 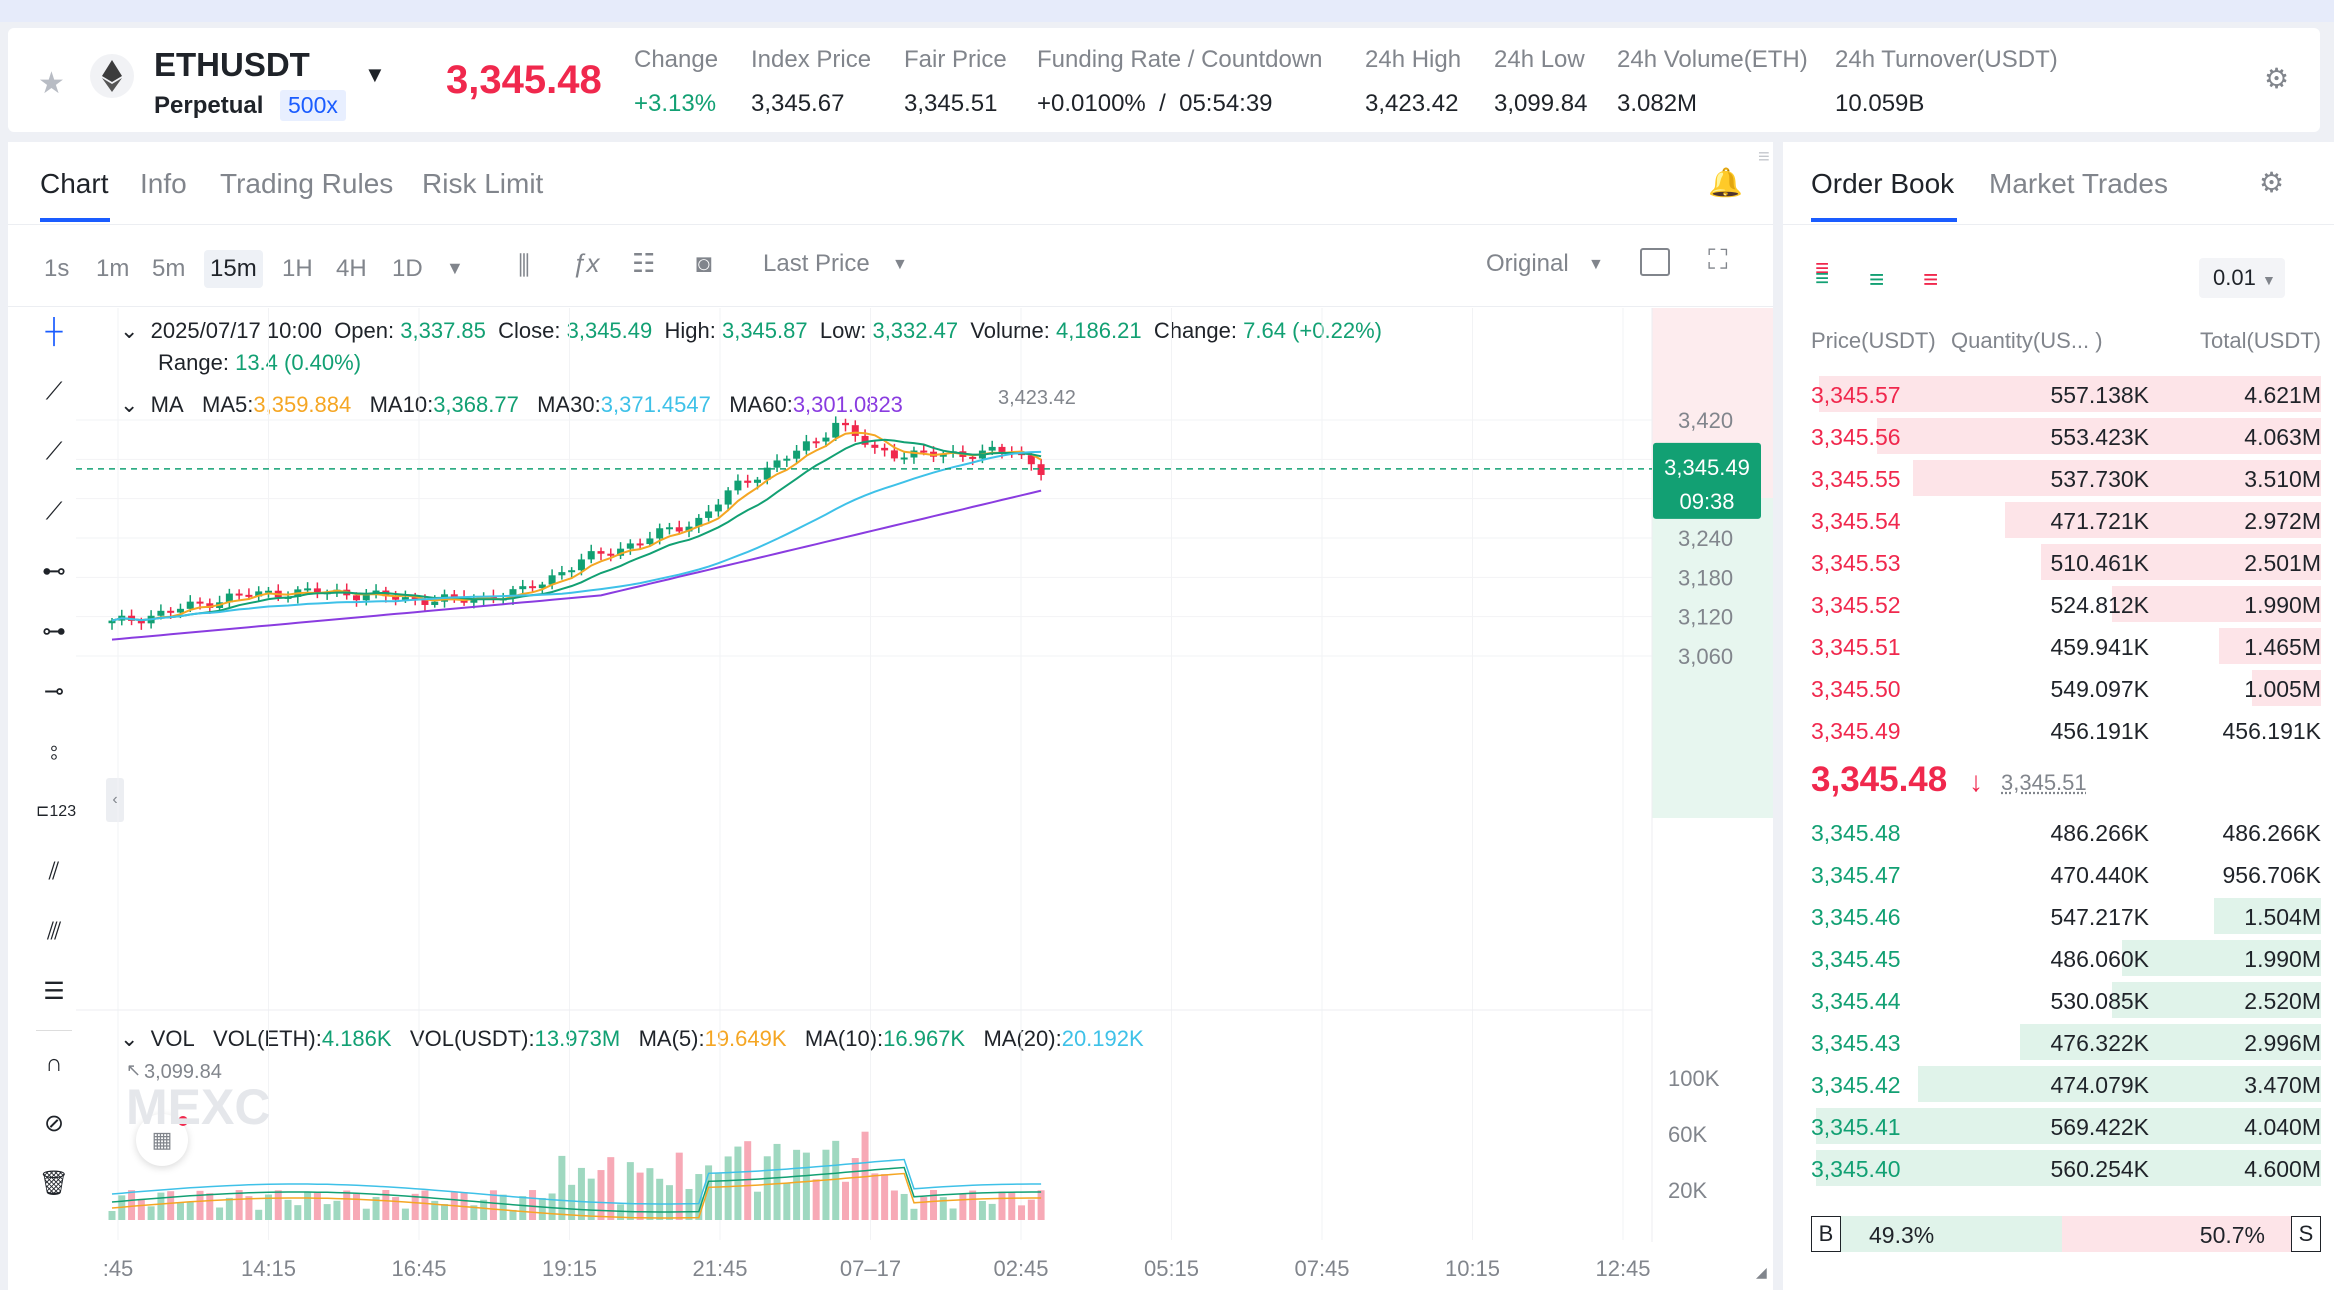 What do you see at coordinates (54, 331) in the screenshot?
I see `crosshair-tool-icon: ┼` at bounding box center [54, 331].